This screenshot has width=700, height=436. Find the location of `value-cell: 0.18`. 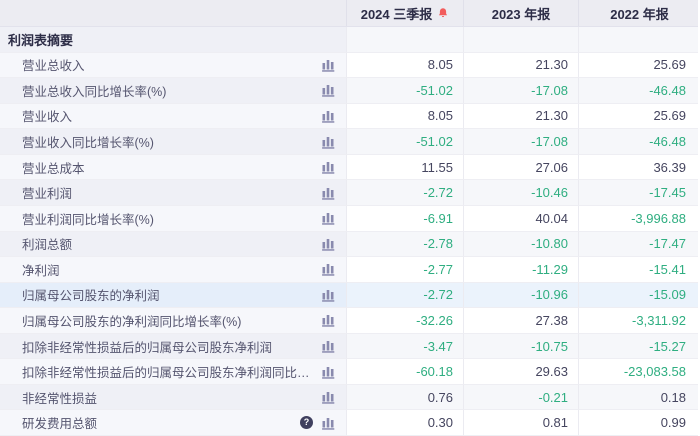

value-cell: 0.18 is located at coordinates (638, 397).